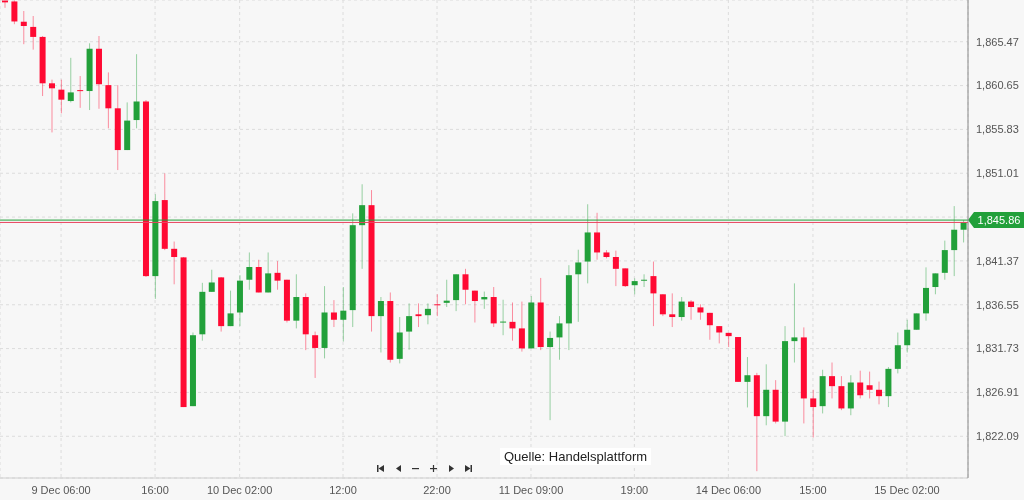 The width and height of the screenshot is (1024, 500). What do you see at coordinates (999, 220) in the screenshot?
I see `ref-line-label: 1,845.86` at bounding box center [999, 220].